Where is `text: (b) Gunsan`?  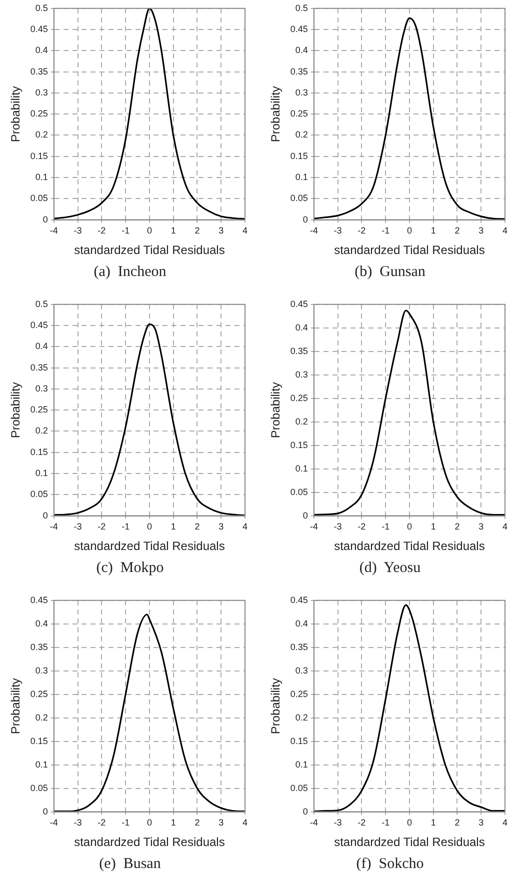
text: (b) Gunsan is located at coordinates (390, 272).